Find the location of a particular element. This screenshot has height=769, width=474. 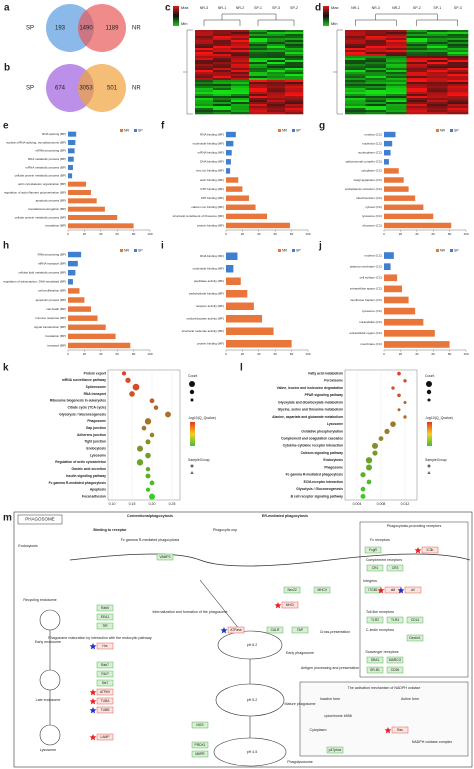

category-label: RNA processing (BP) is located at coordinates (52, 254).